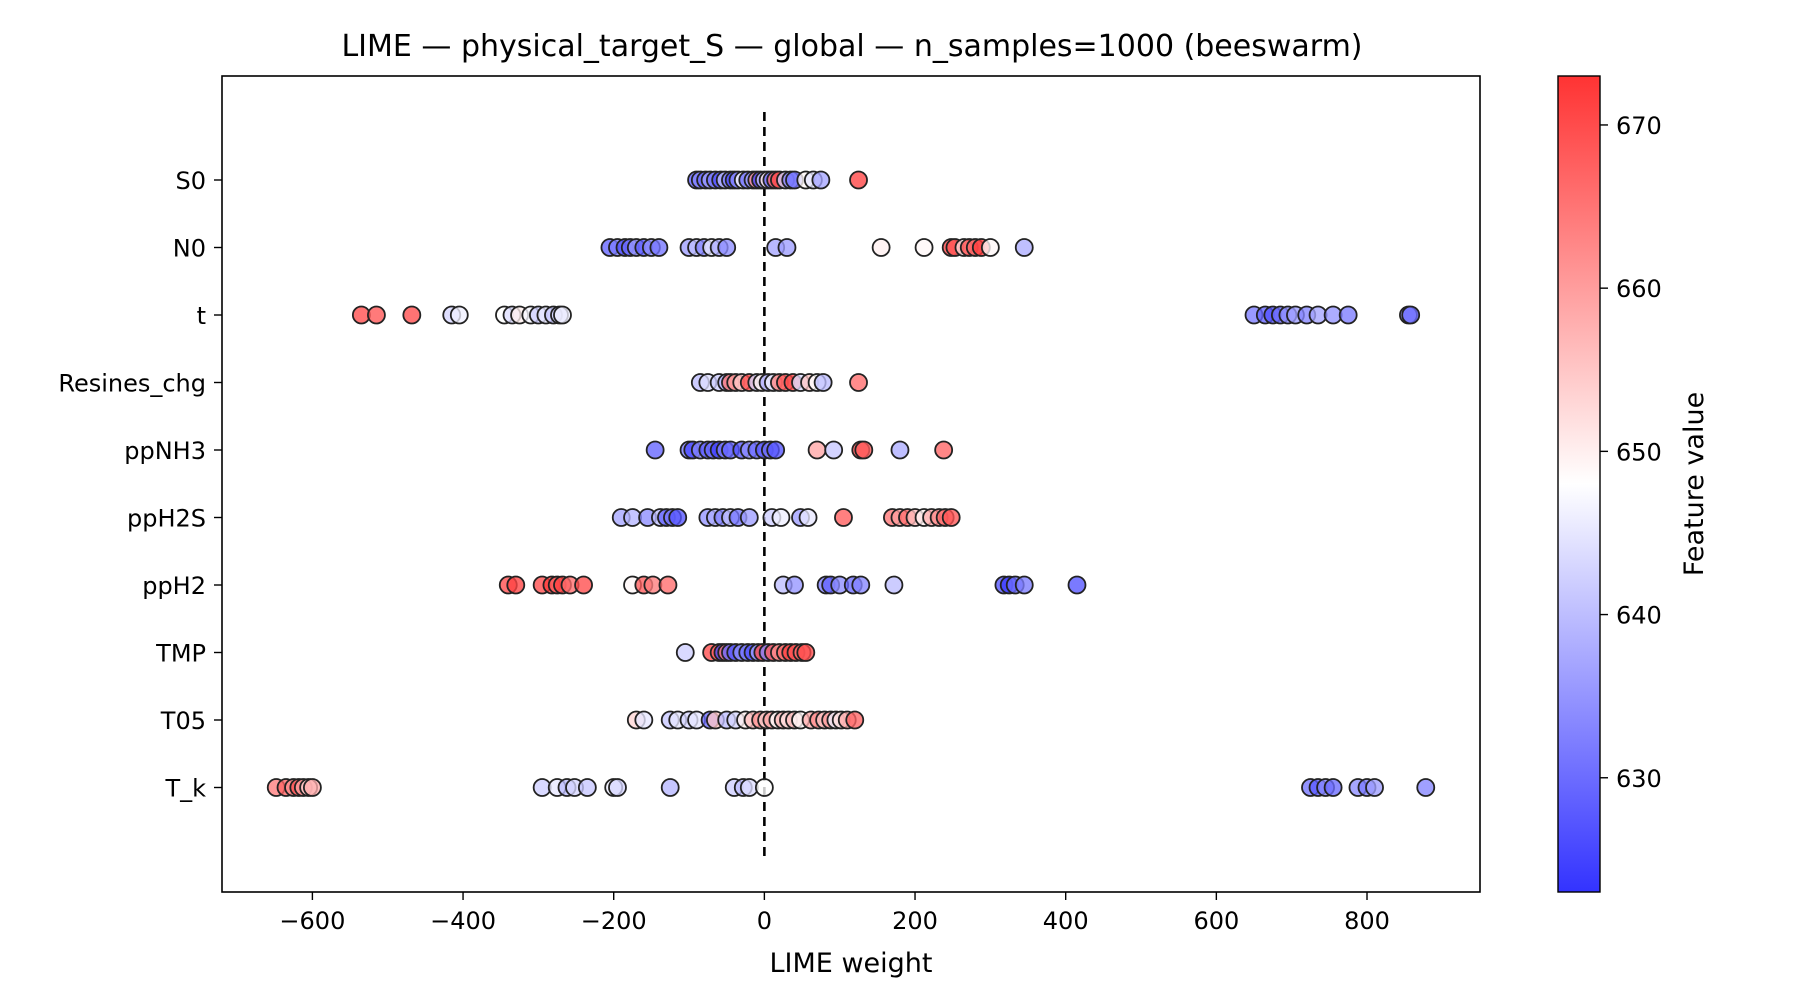 This screenshot has width=1800, height=1000. Describe the element at coordinates (190, 181) in the screenshot. I see `feature-label: S0` at that location.